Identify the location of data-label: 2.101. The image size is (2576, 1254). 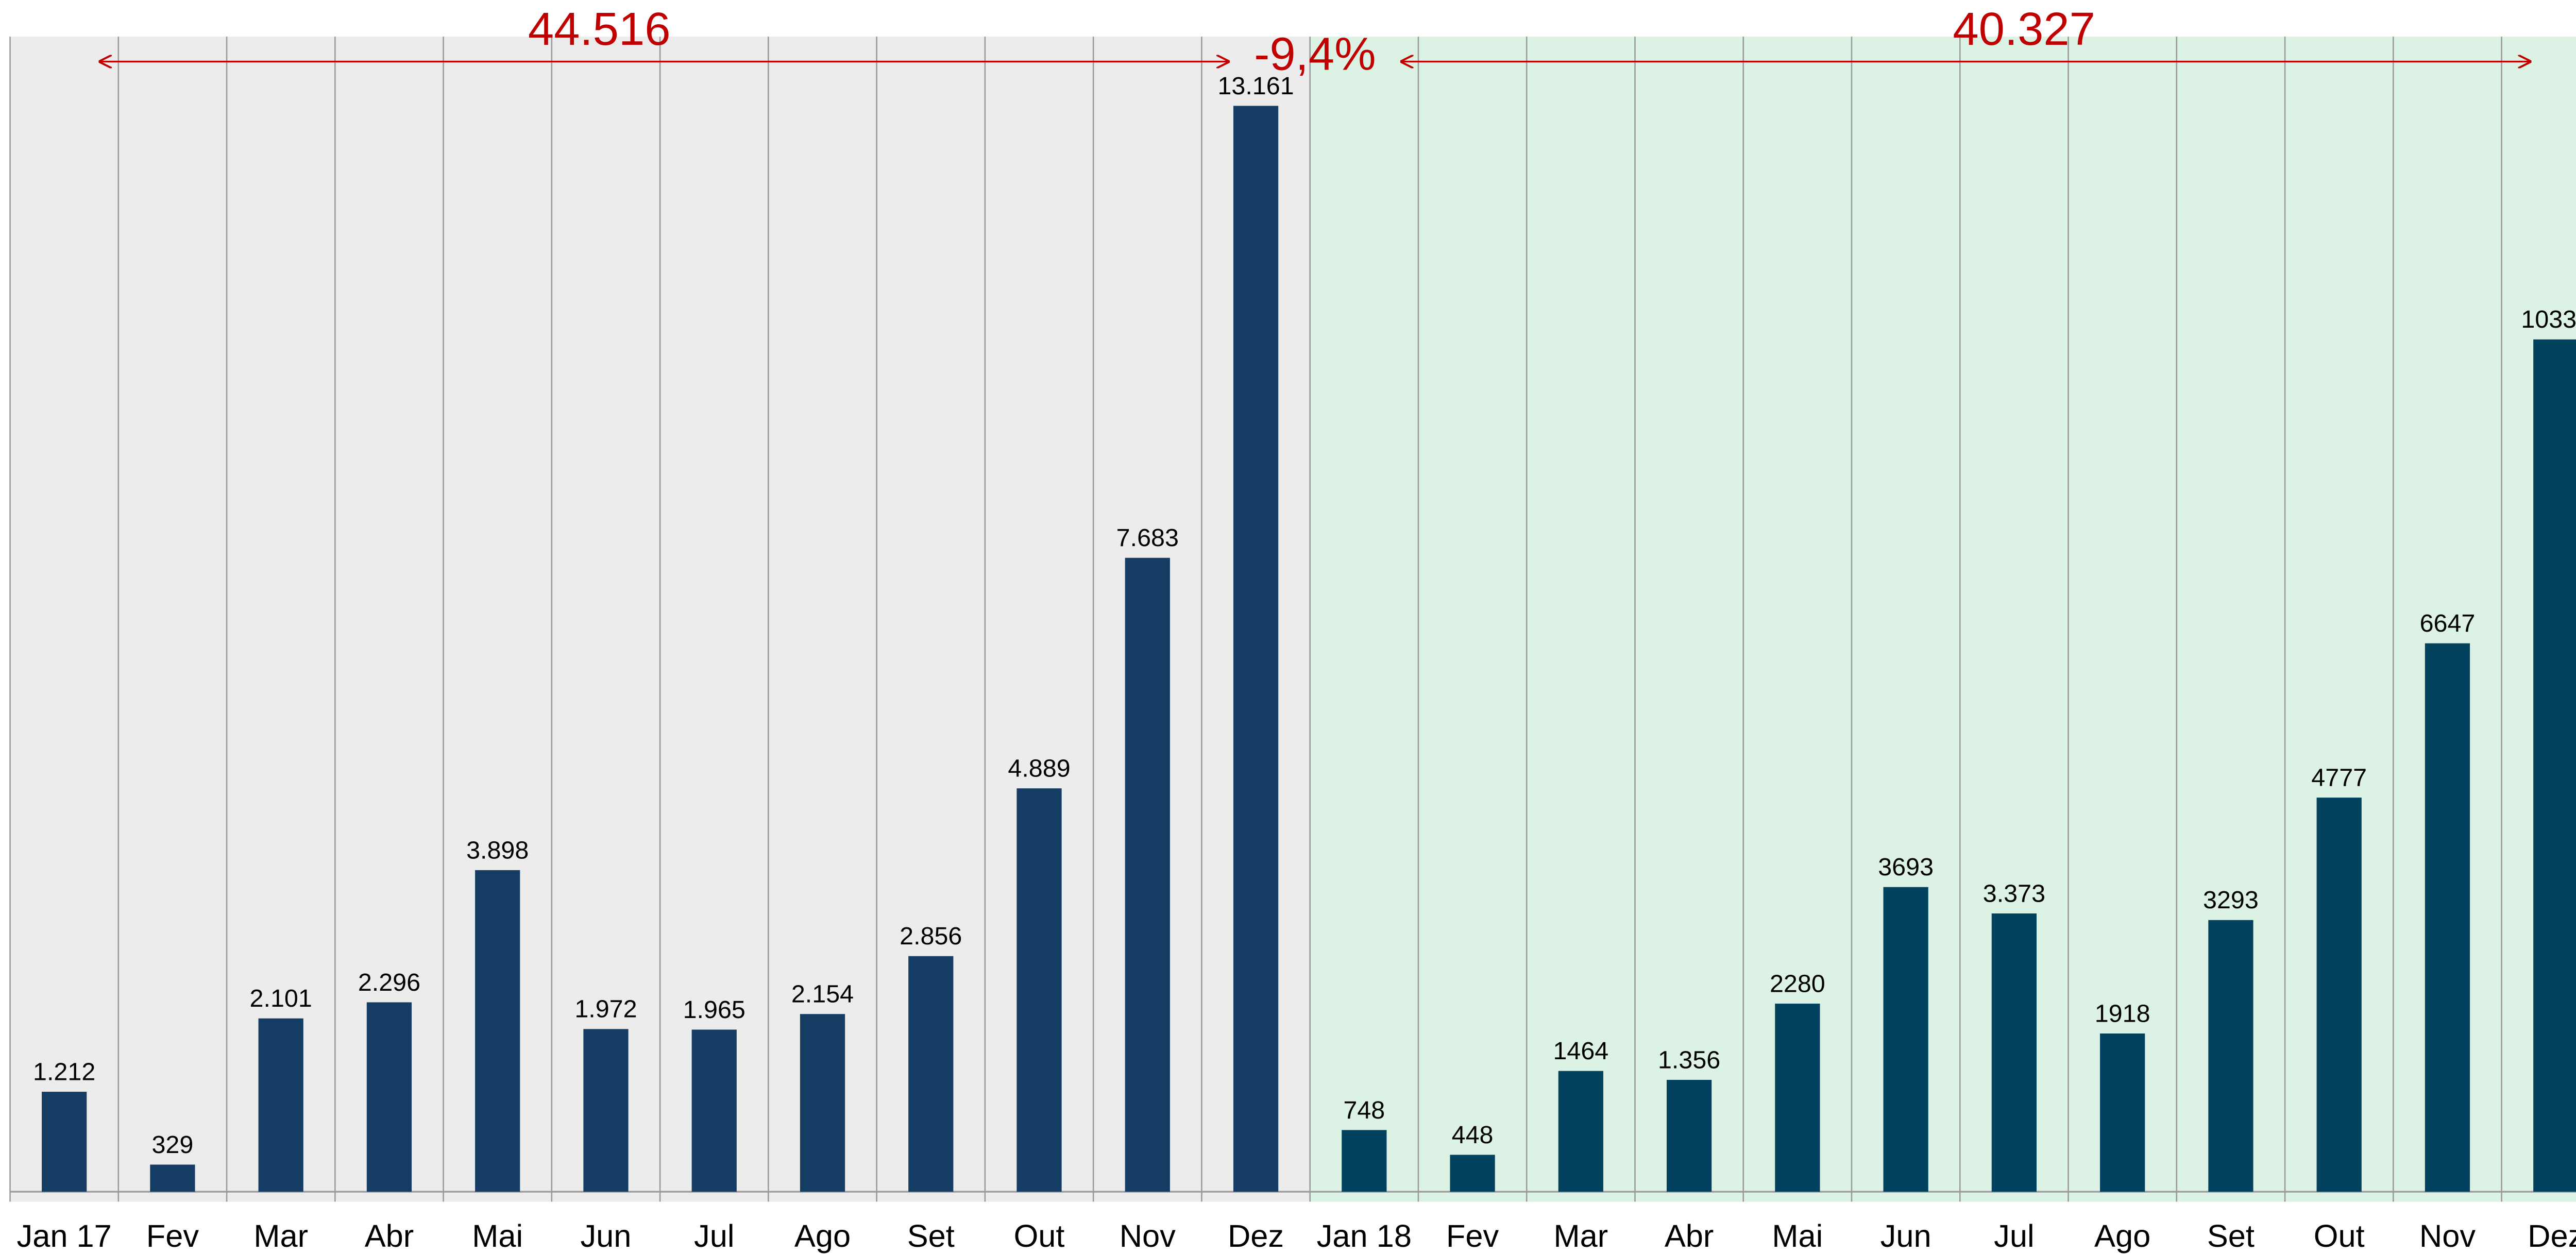
(281, 999).